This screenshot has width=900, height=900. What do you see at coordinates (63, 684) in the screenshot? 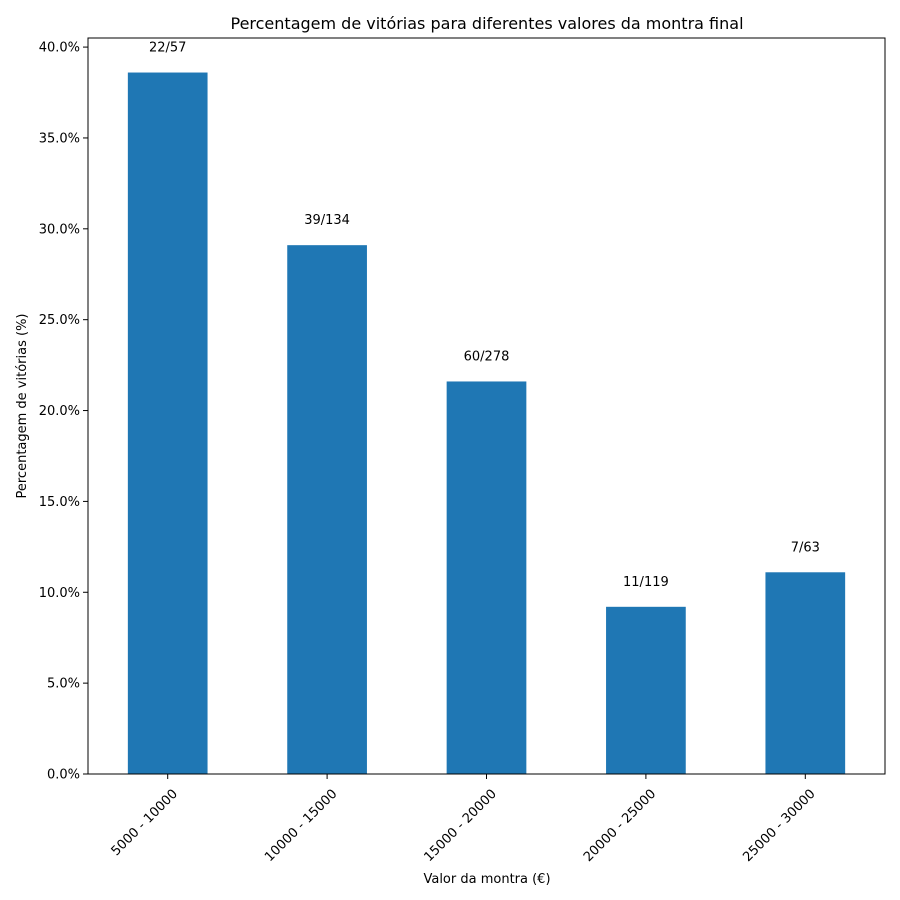
I see `y-tick-label: 5.0%` at bounding box center [63, 684].